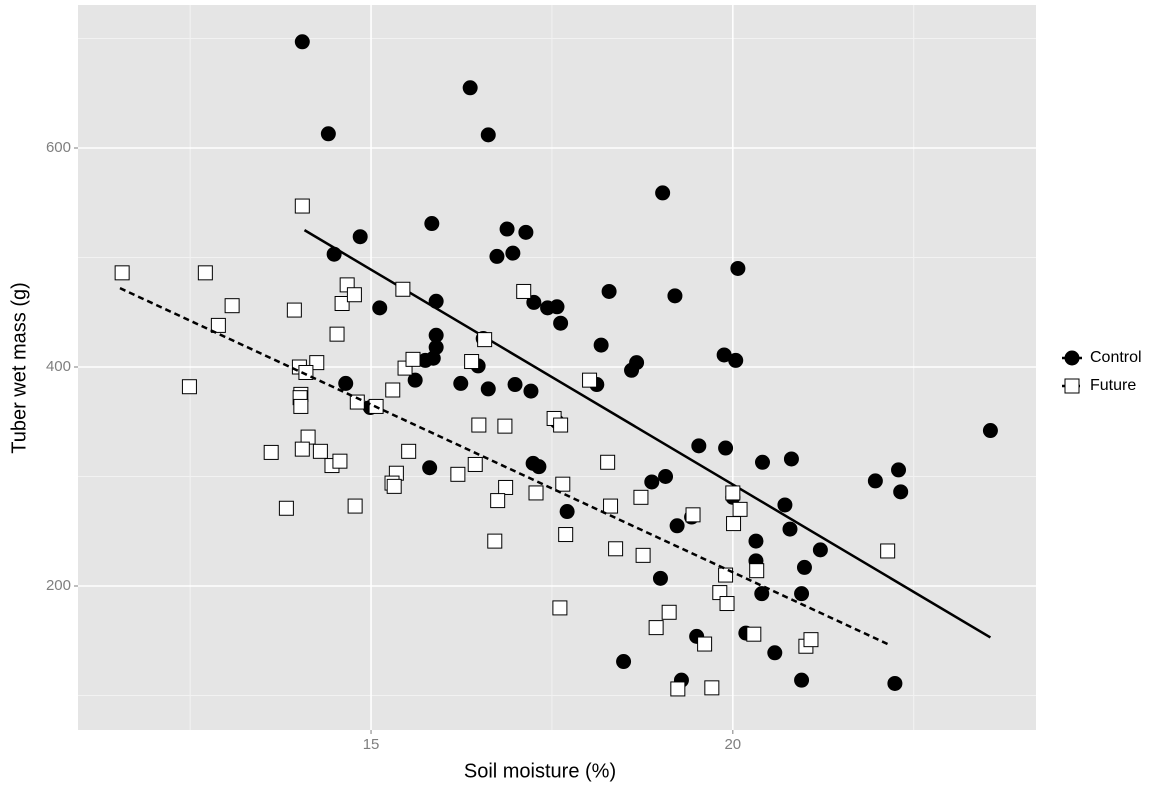 The height and width of the screenshot is (787, 1158). Describe the element at coordinates (540, 771) in the screenshot. I see `x-axis-title: Soil moisture (%)` at that location.